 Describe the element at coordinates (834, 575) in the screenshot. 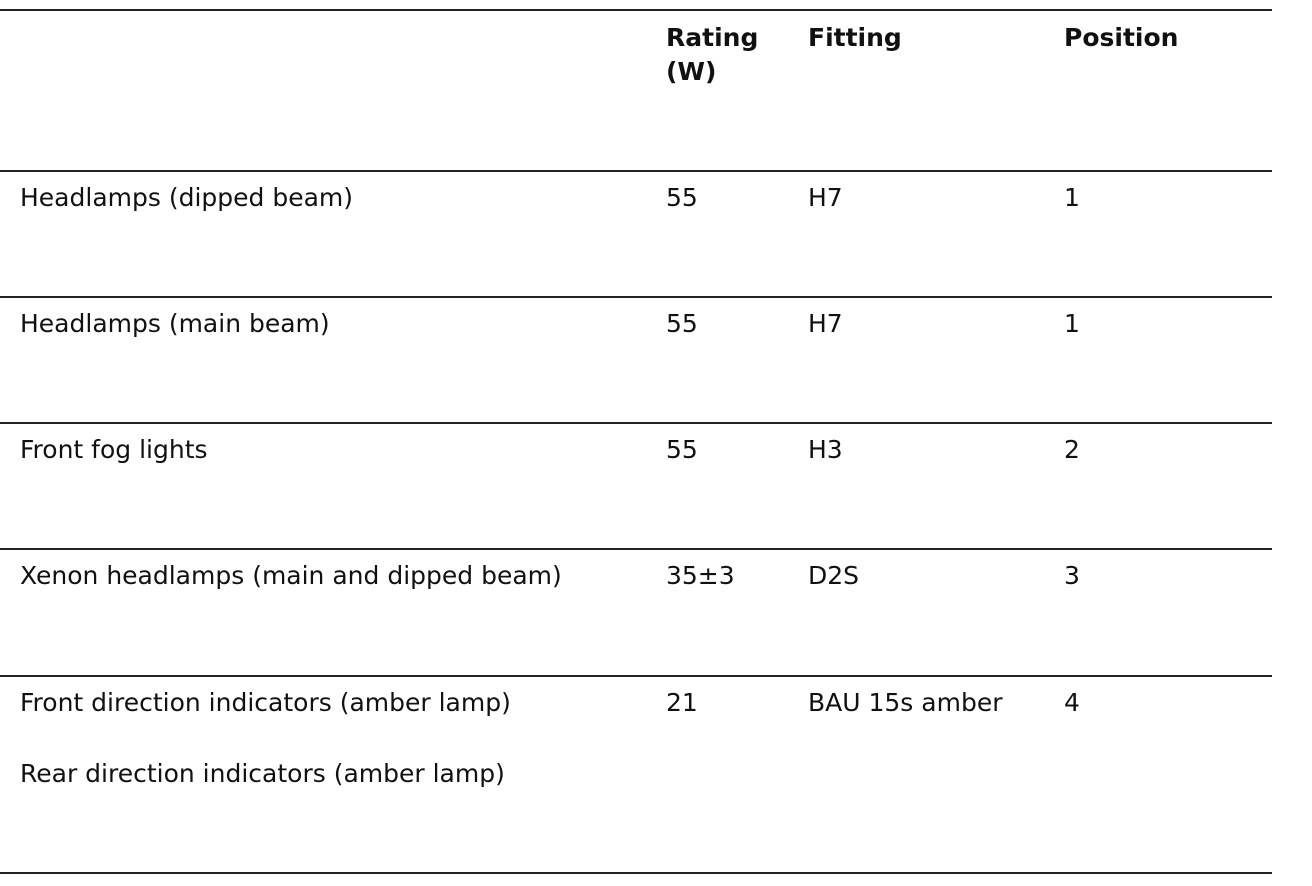

I see `cell-text: D2S` at that location.